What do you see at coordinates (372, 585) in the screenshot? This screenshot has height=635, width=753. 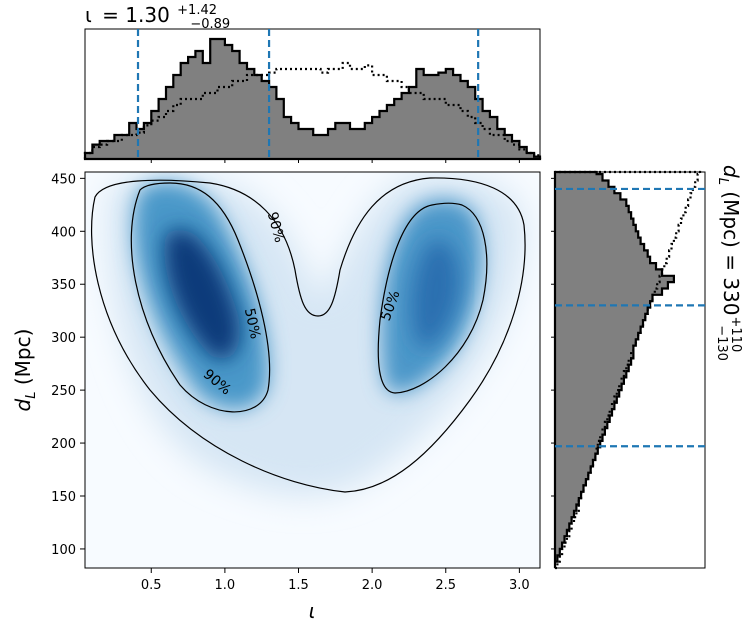 I see `x-tick-label-3: 2.0` at bounding box center [372, 585].